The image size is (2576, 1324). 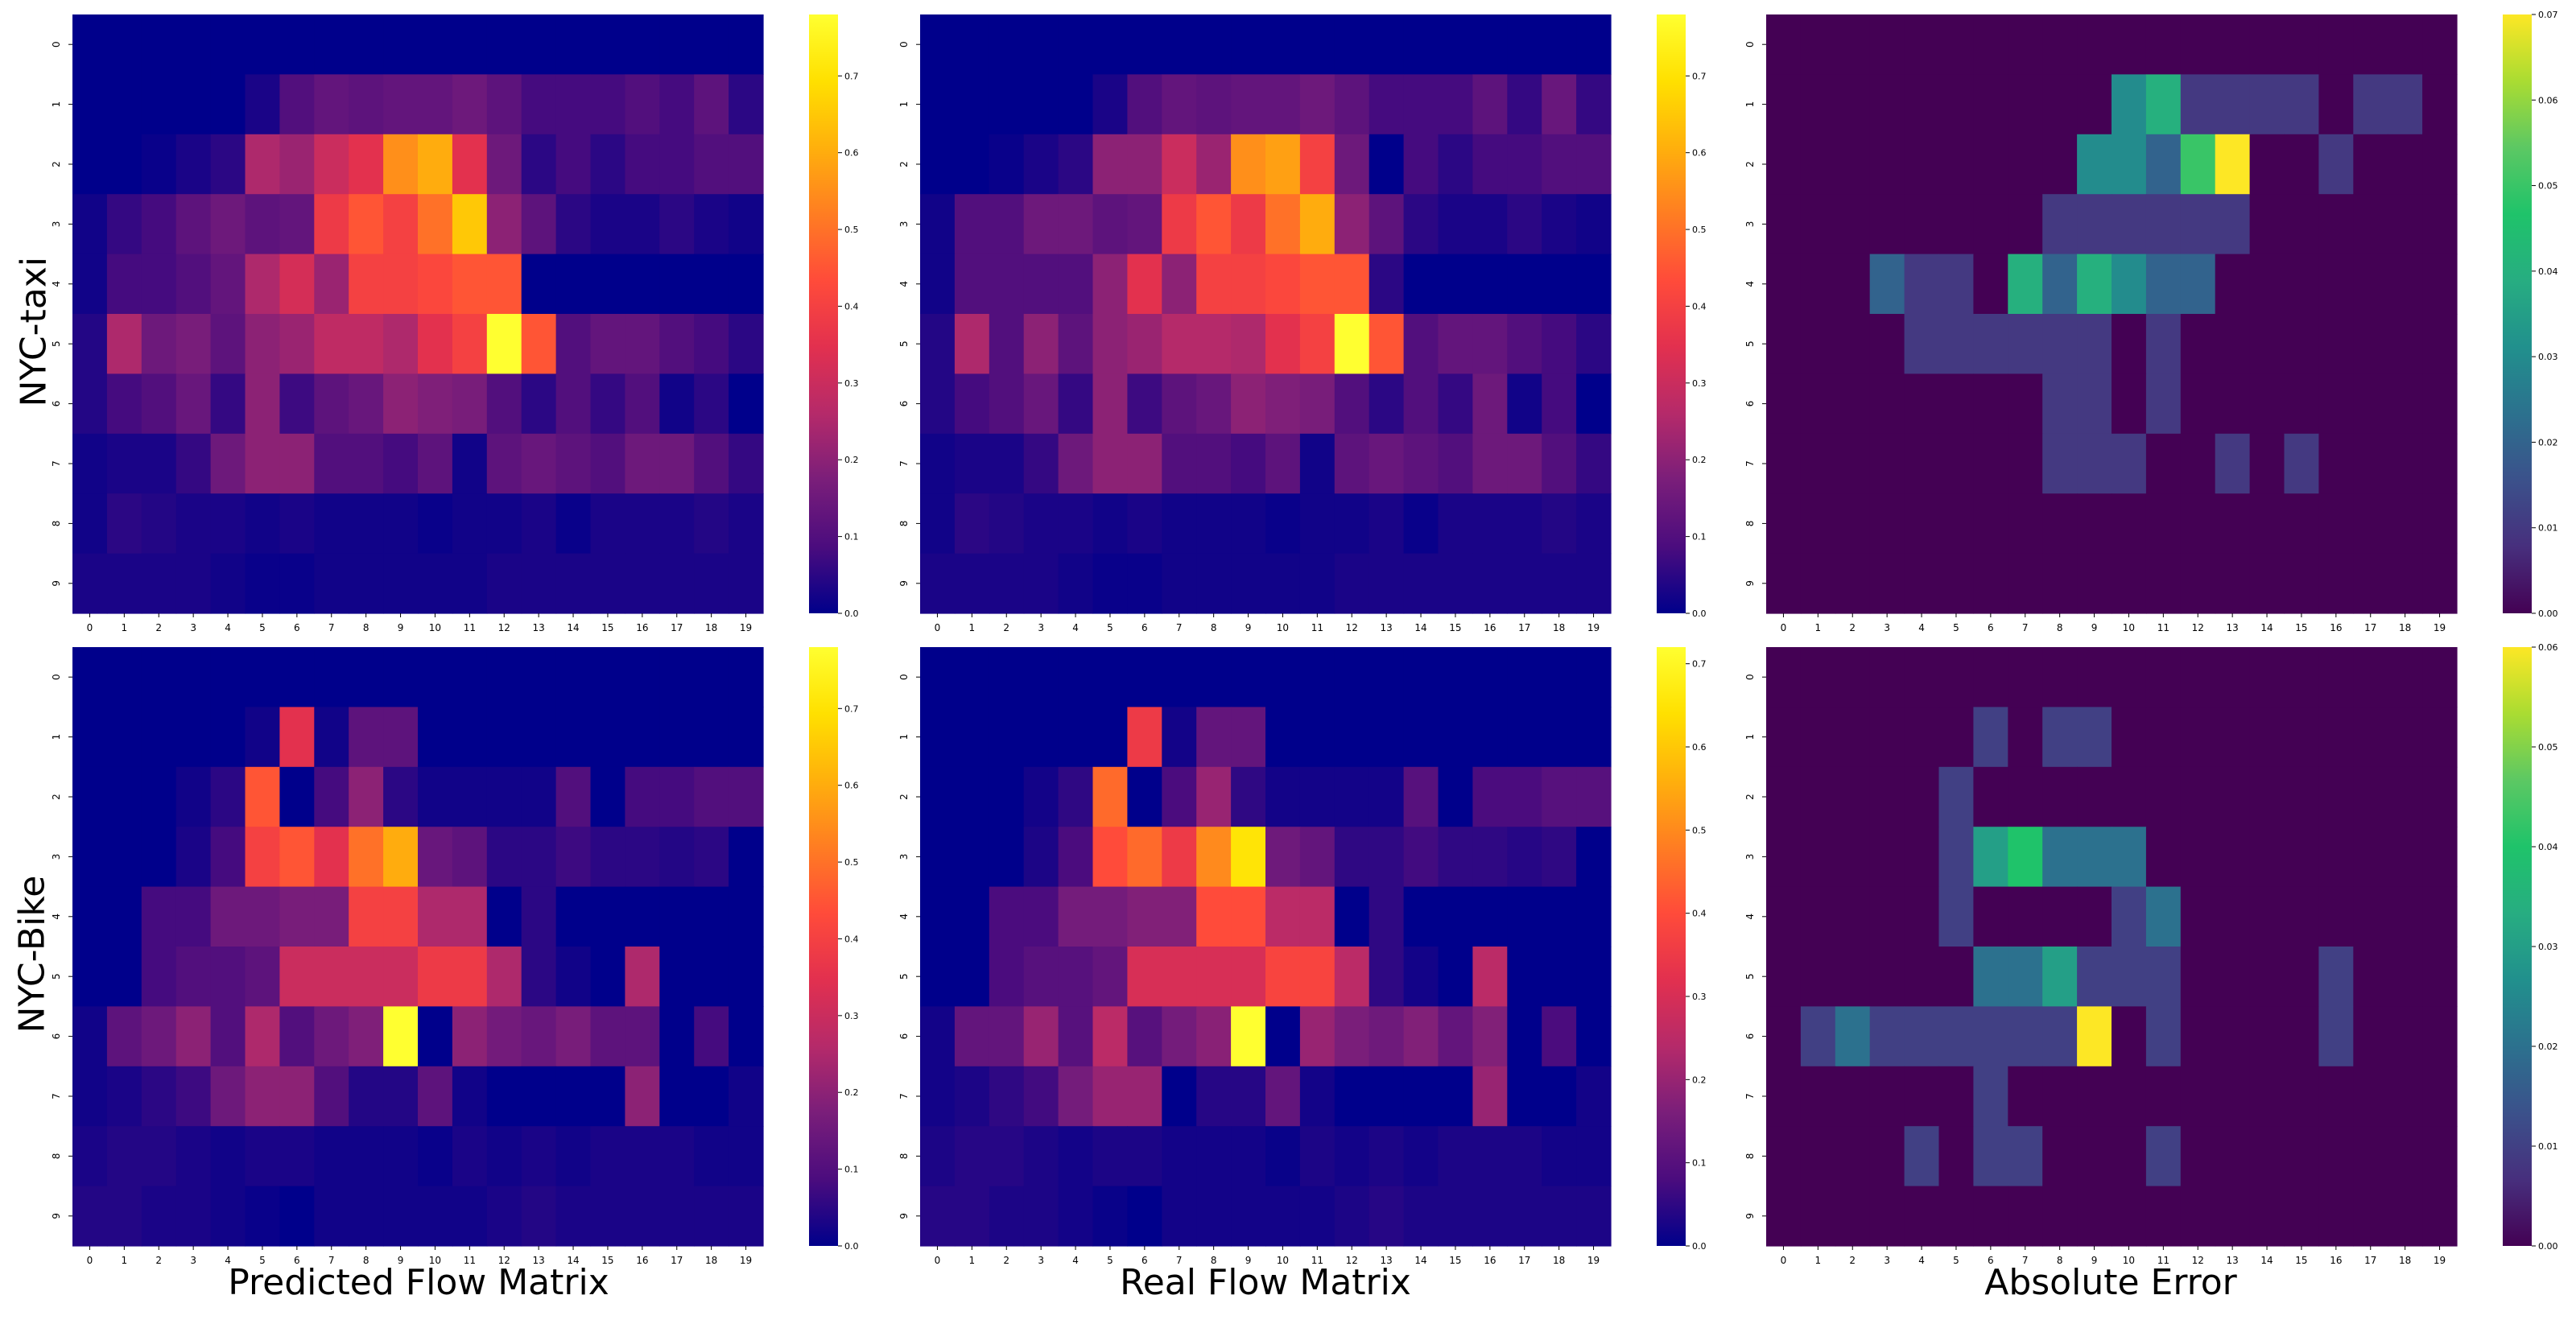 I want to click on colorbar, so click(x=1671, y=313).